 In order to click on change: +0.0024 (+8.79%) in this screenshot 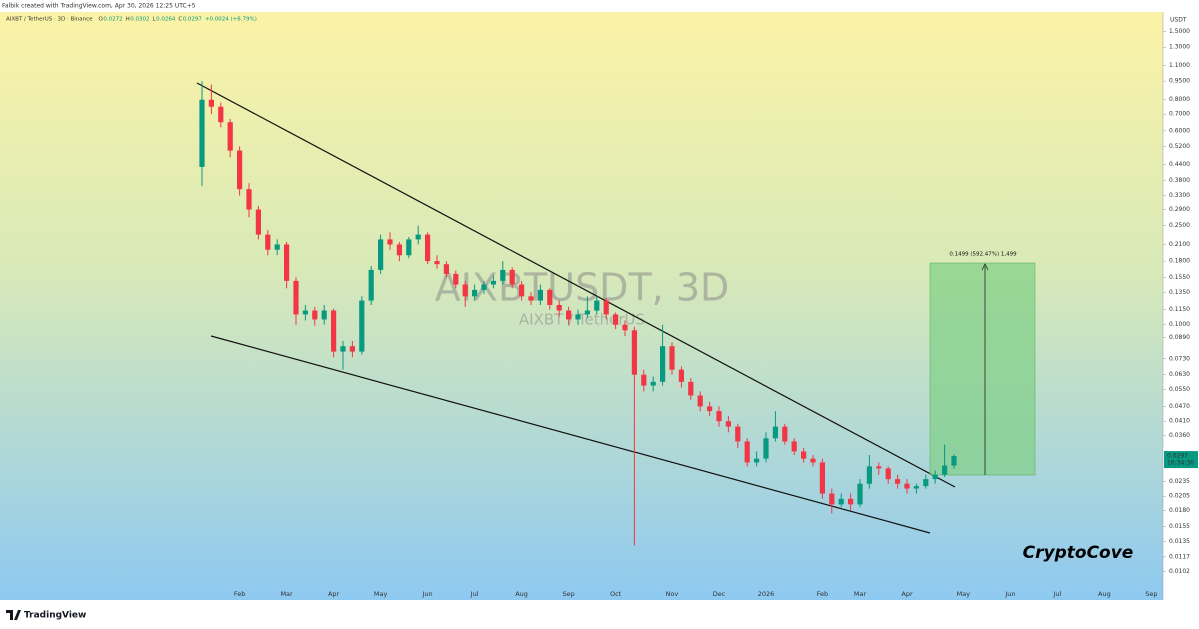, I will do `click(231, 20)`.